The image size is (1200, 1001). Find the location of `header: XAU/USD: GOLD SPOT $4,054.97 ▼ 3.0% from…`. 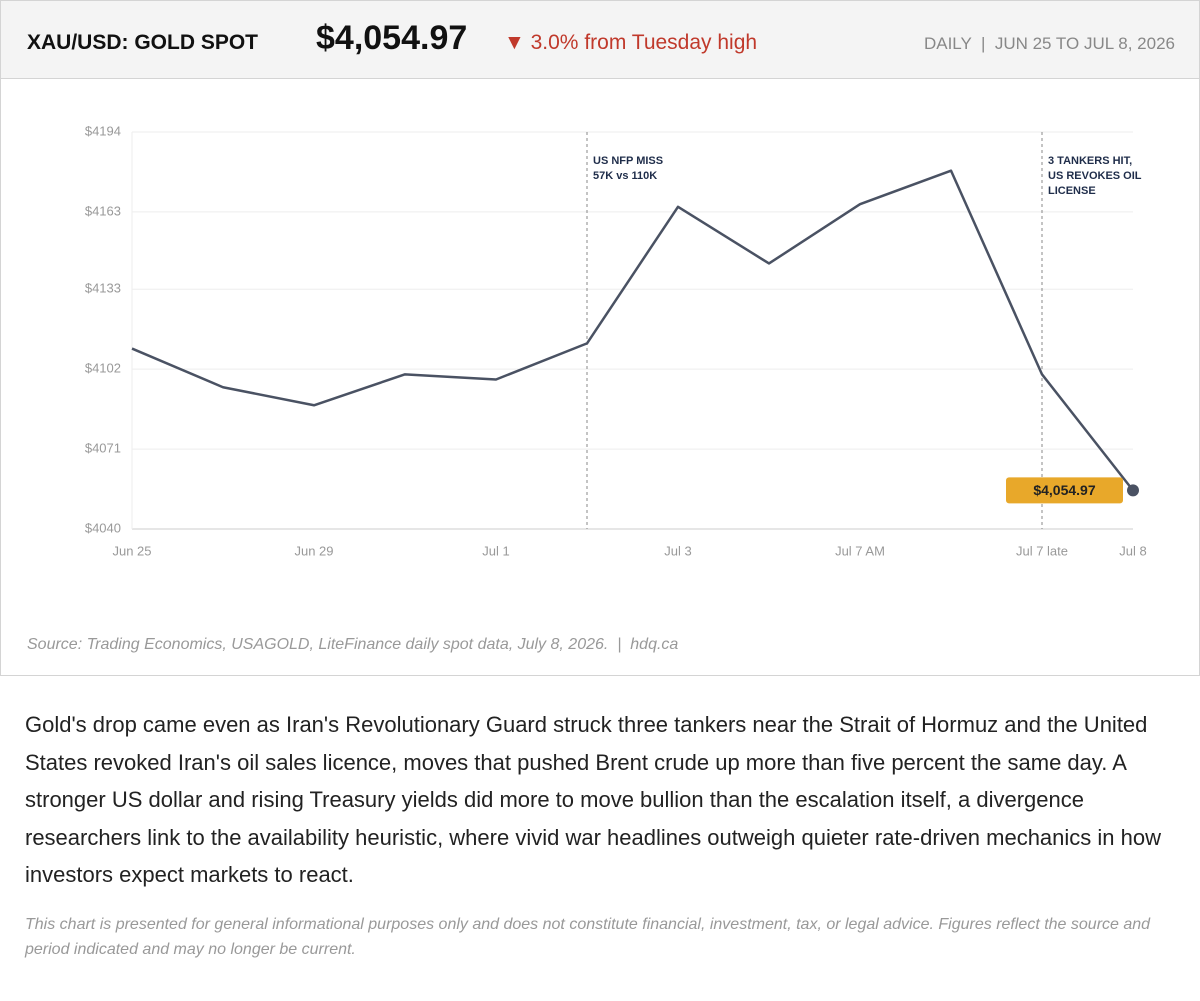

header: XAU/USD: GOLD SPOT $4,054.97 ▼ 3.0% from… is located at coordinates (600, 40).